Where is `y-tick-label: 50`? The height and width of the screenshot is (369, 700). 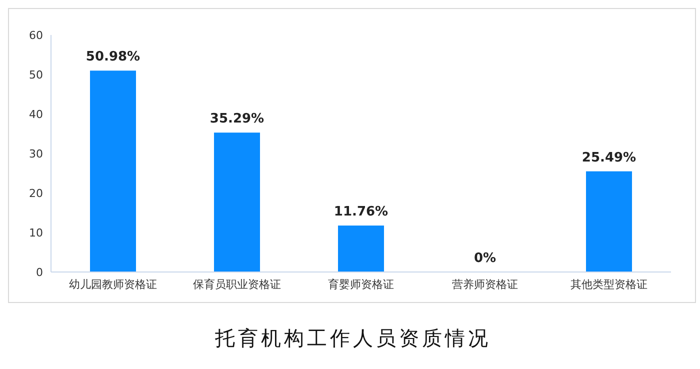
y-tick-label: 50 is located at coordinates (36, 75).